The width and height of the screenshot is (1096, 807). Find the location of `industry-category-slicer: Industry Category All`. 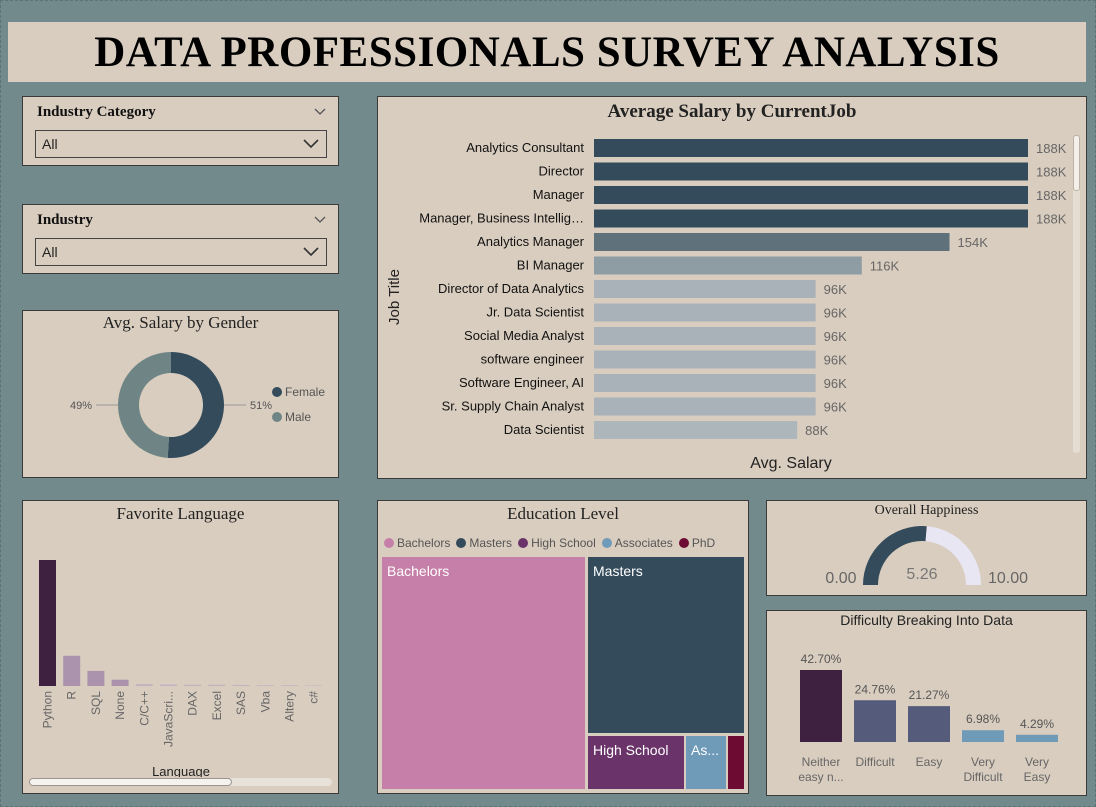

industry-category-slicer: Industry Category All is located at coordinates (180, 131).